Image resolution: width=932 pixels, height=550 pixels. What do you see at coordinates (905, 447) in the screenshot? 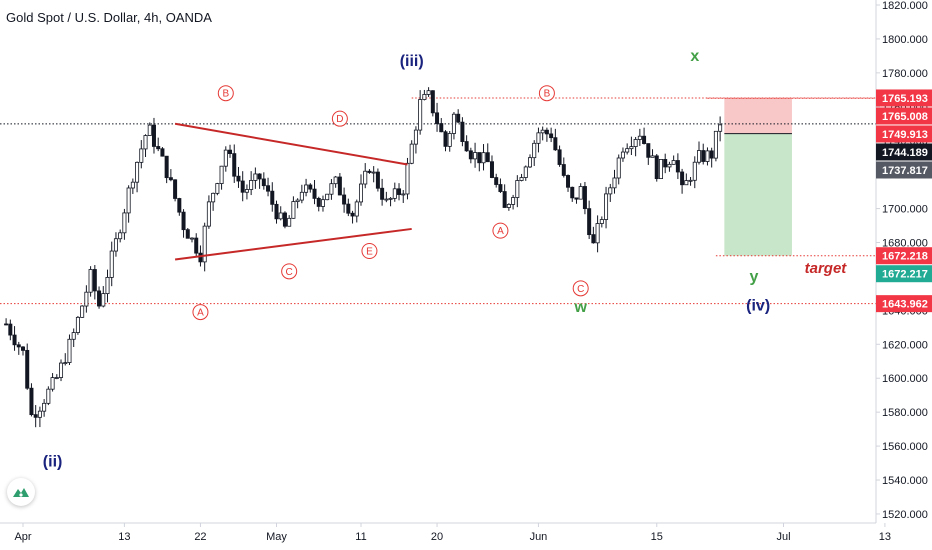
I see `y-tick-label: 1560.000` at bounding box center [905, 447].